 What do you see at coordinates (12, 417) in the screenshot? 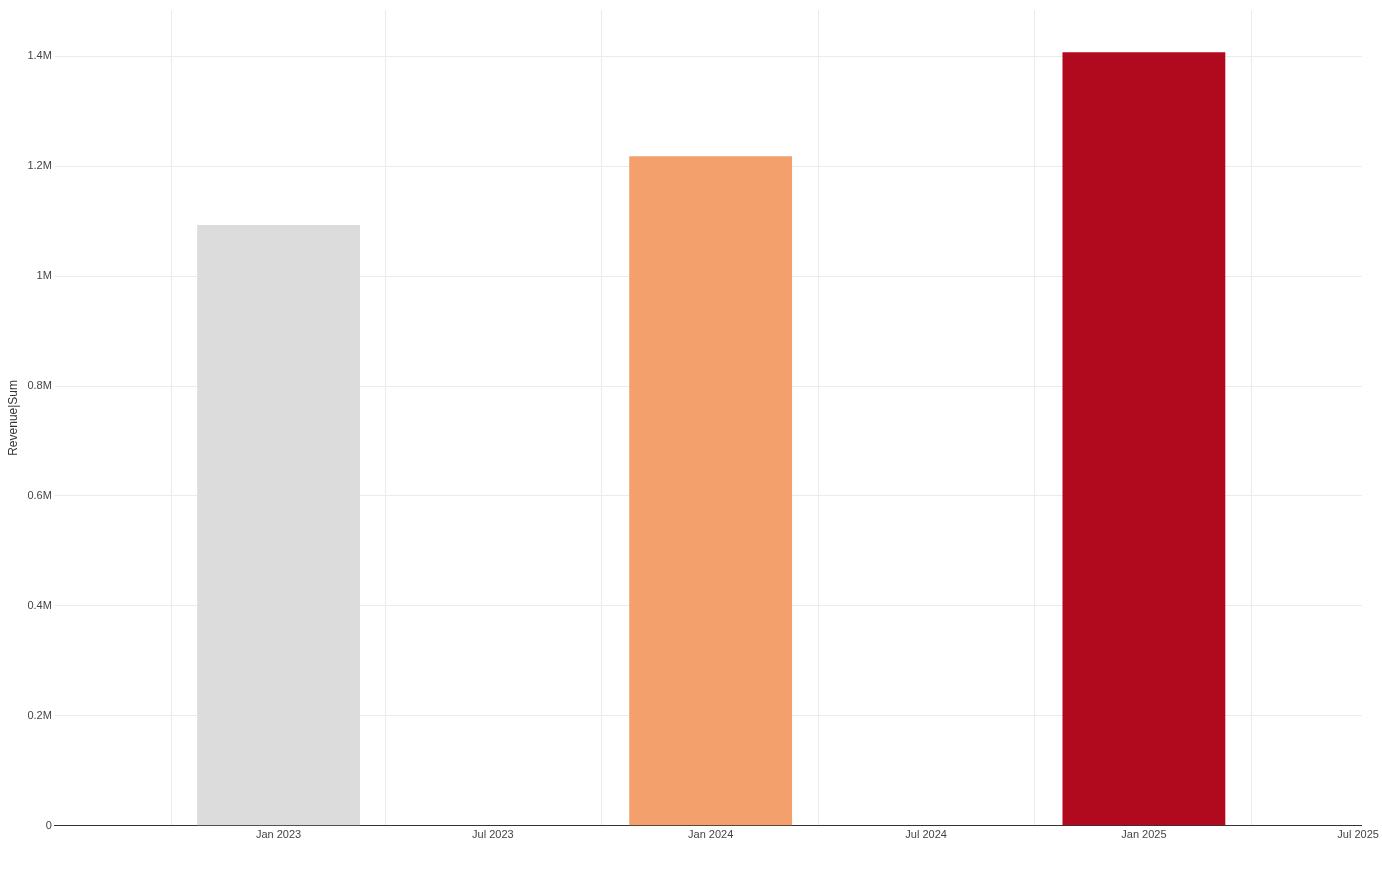
I see `y-axis-title: Revenue|Sum` at bounding box center [12, 417].